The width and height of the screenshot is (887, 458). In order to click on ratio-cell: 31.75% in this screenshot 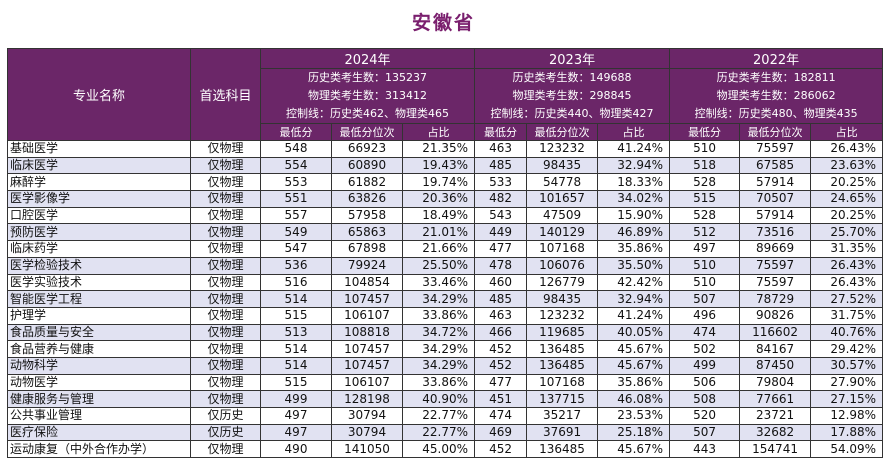, I will do `click(847, 315)`.